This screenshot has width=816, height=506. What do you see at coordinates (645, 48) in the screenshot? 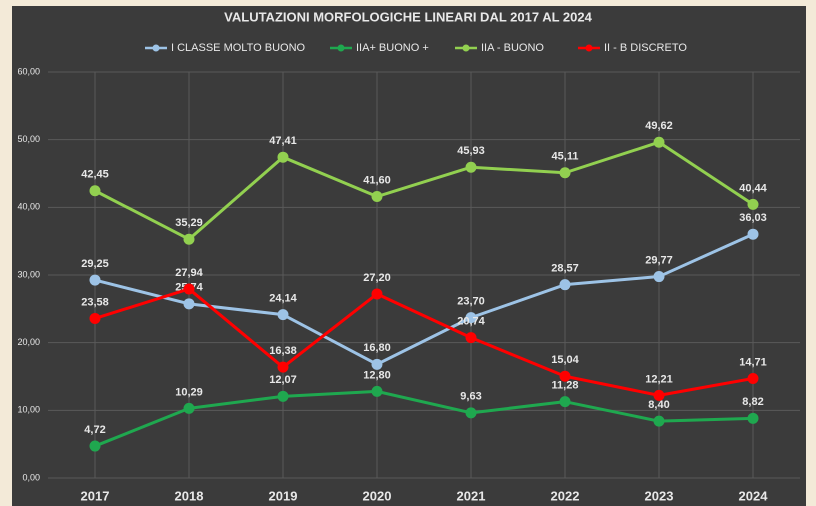
I see `legend-label: II - B DISCRETO` at bounding box center [645, 48].